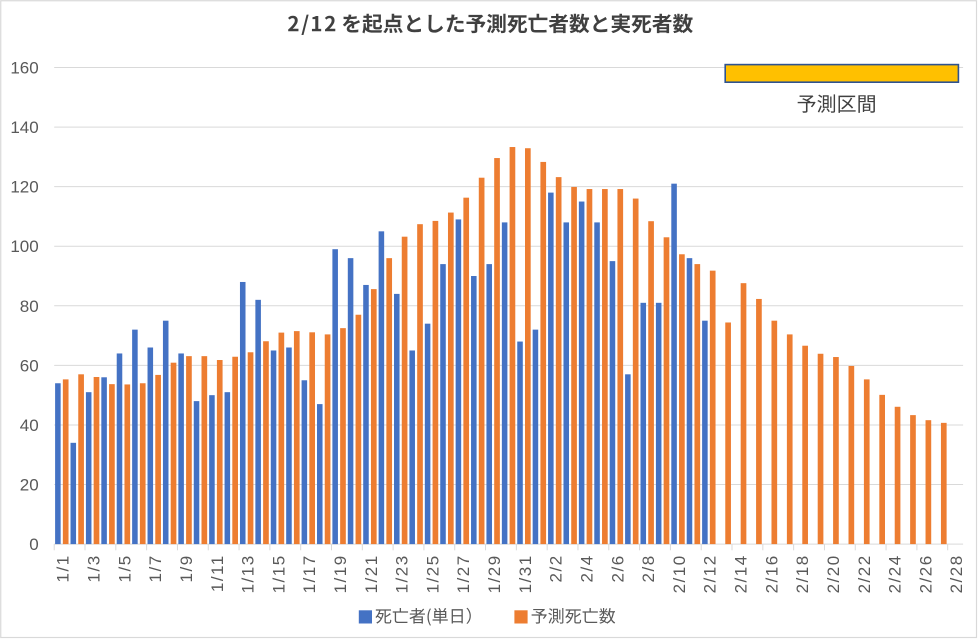 The height and width of the screenshot is (644, 978). Describe the element at coordinates (525, 573) in the screenshot. I see `svg-text: 1/31` at that location.